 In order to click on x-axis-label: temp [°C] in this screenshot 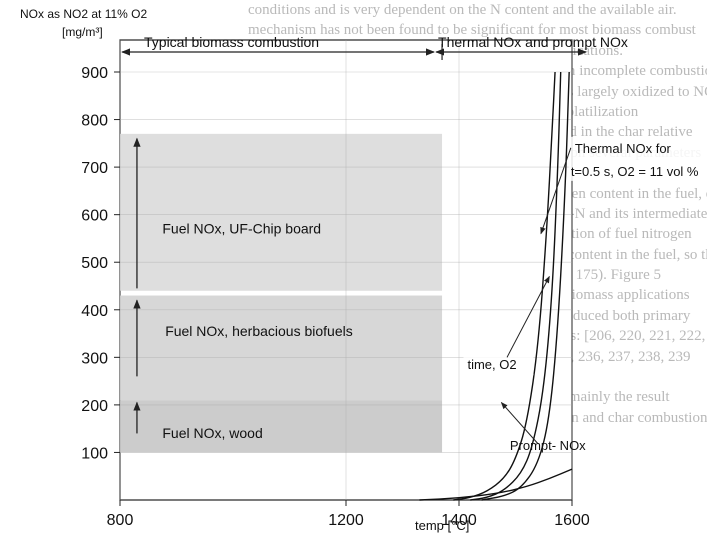, I will do `click(442, 525)`.